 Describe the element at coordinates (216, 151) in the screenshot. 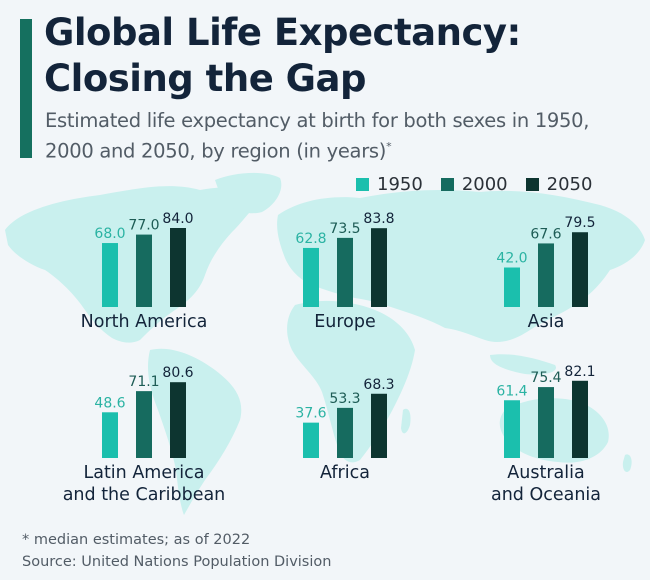

I see `subtitle-line-2: 2000 and 2050, by region (in years)` at that location.